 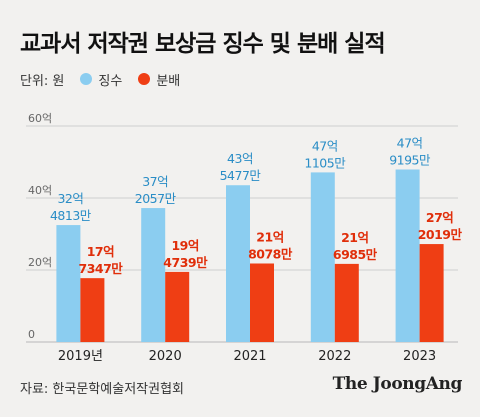 I want to click on y-tick-label: 60억, so click(x=40, y=118).